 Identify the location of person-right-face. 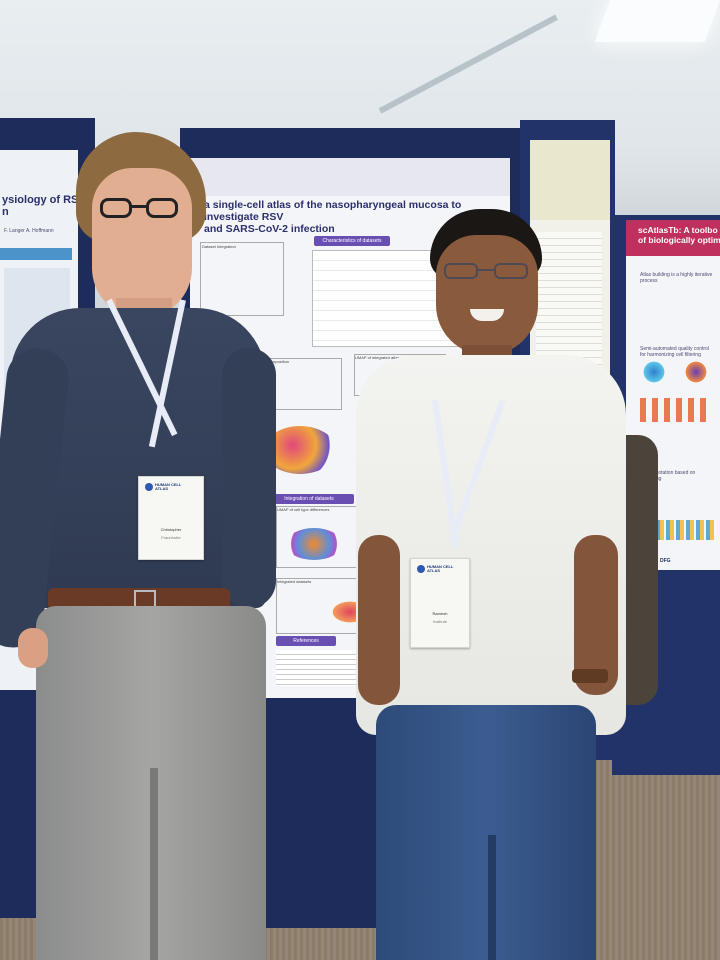
(487, 295).